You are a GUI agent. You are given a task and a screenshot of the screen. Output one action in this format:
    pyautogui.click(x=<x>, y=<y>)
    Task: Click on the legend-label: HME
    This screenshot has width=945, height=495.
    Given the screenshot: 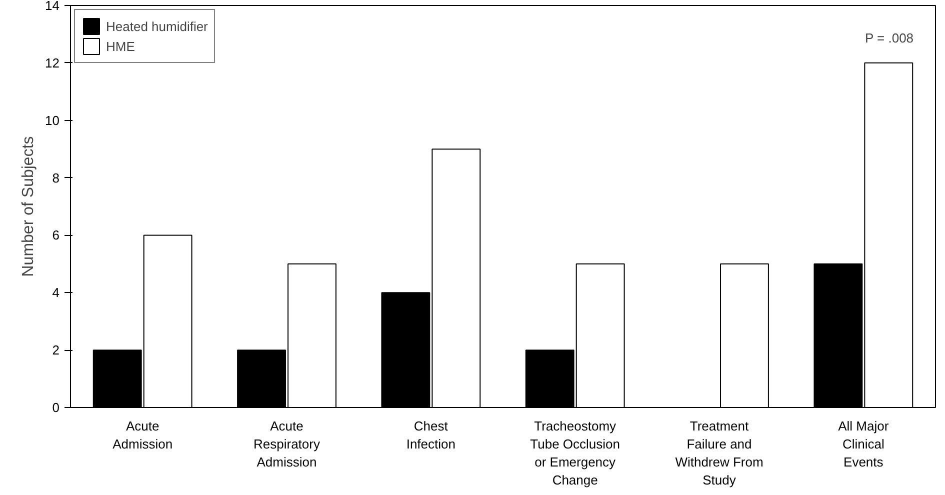 What is the action you would take?
    pyautogui.click(x=120, y=46)
    